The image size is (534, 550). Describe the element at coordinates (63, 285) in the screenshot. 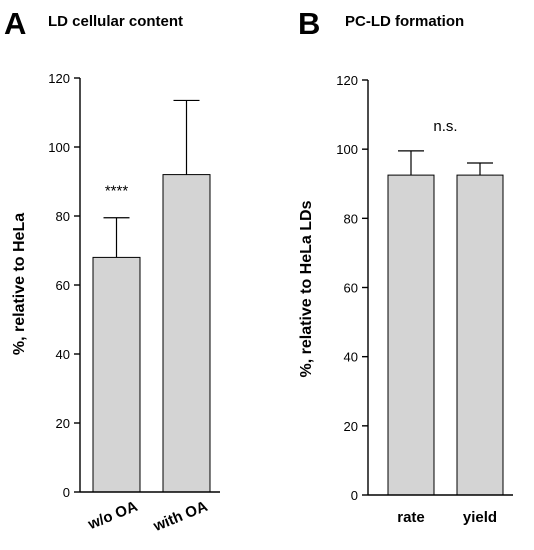

I see `panel-a-y-tick-label: 60` at that location.